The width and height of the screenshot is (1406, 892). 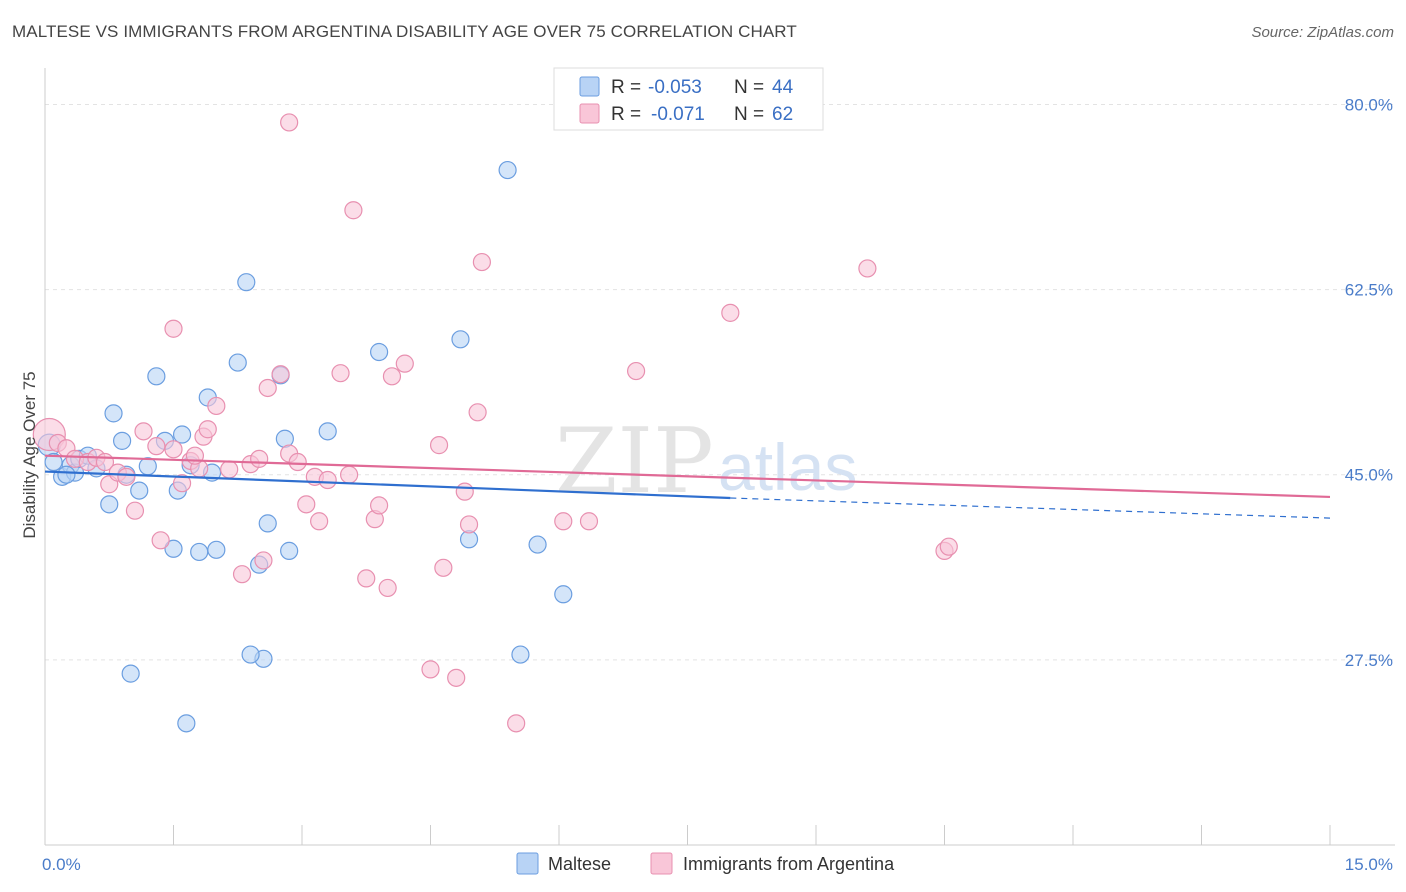 I want to click on maltese-trend-line, so click(x=387, y=485).